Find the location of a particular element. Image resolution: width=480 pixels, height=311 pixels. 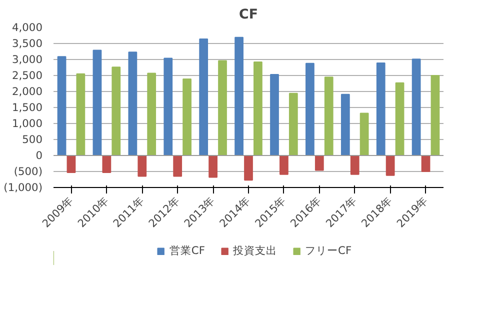

legend-label: 投資支出 is located at coordinates (255, 251).